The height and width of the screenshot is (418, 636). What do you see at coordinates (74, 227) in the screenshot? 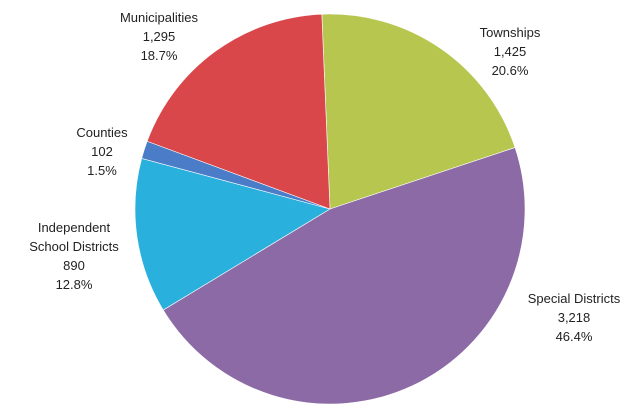
I see `slice-label-independent-school-districts-name: Independent` at bounding box center [74, 227].